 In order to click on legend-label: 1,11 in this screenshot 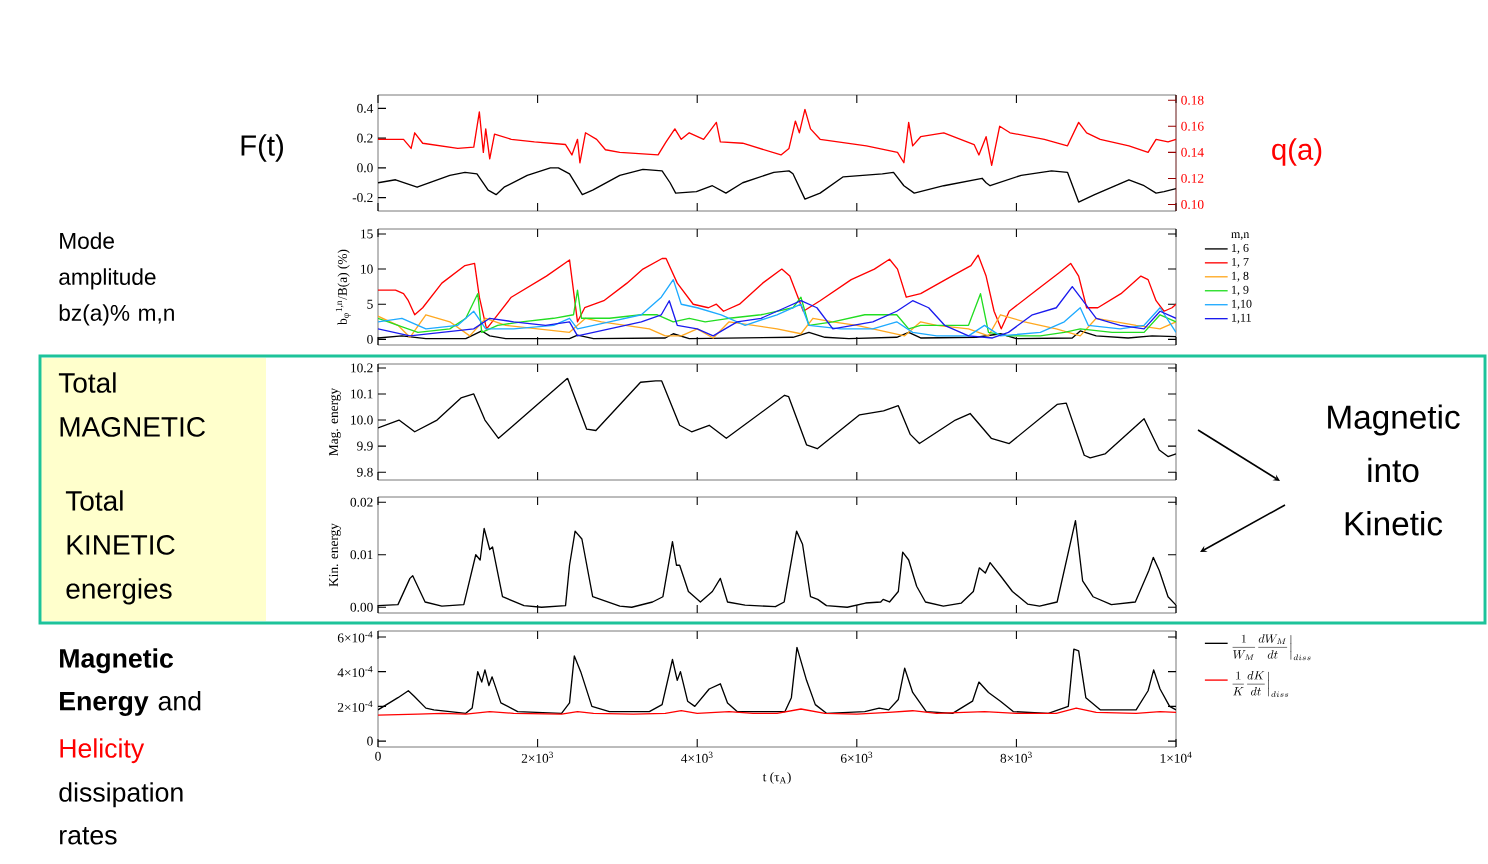, I will do `click(1241, 318)`.